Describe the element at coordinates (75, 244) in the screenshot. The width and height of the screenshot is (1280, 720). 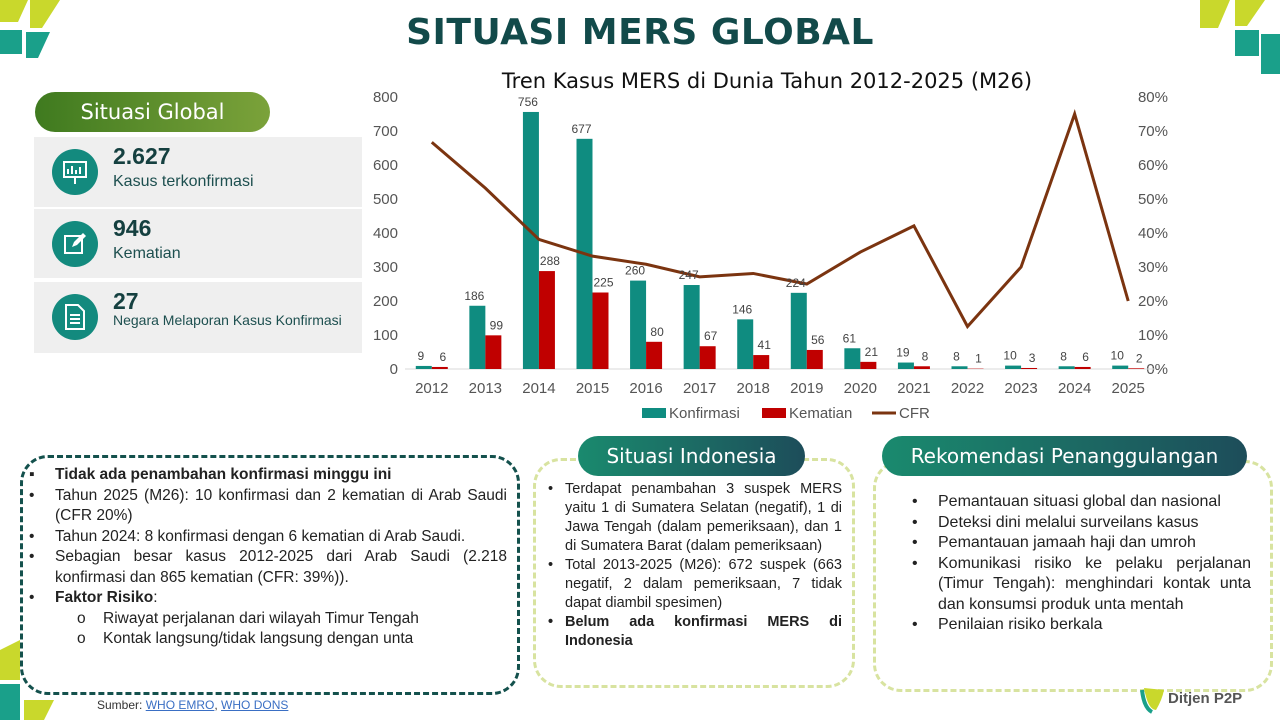
I see `edit-icon` at that location.